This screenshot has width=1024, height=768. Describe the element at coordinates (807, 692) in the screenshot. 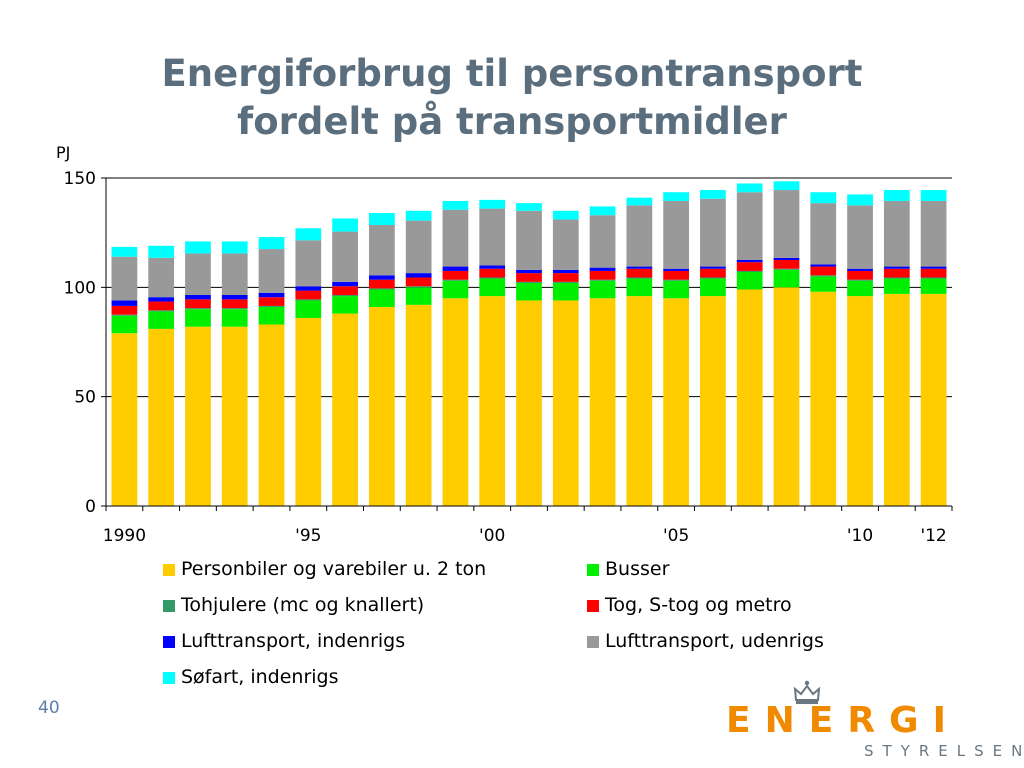

I see `crown-icon` at that location.